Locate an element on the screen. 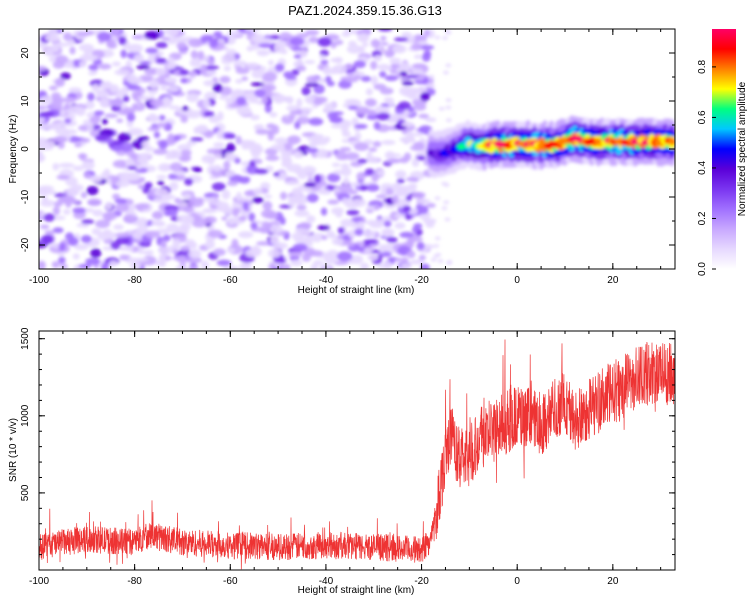 Image resolution: width=750 pixels, height=600 pixels. y-tick-label: -10 is located at coordinates (25, 196).